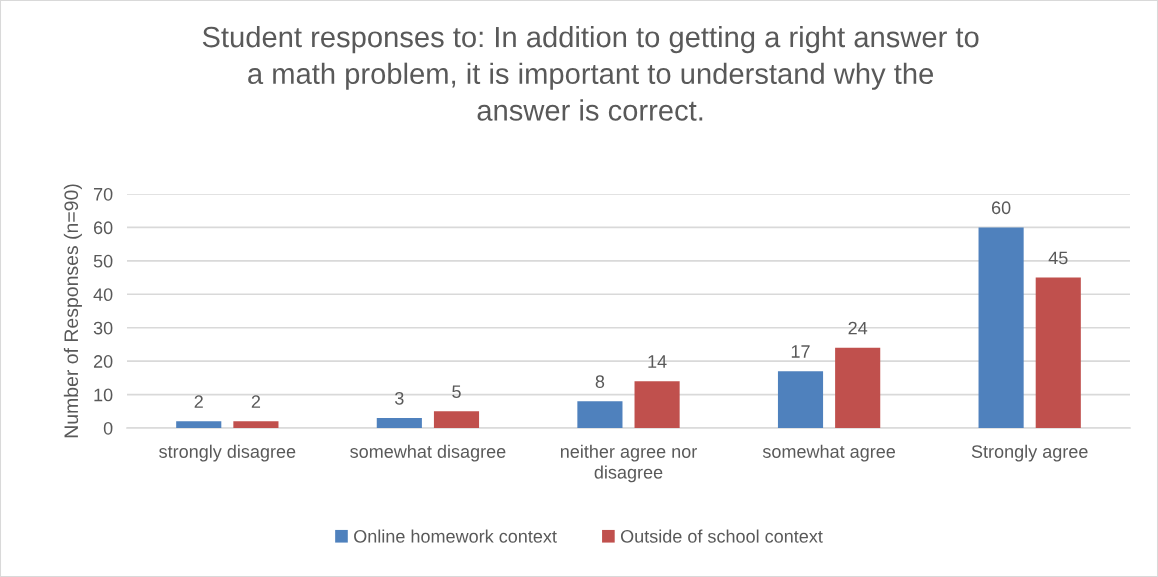 This screenshot has height=577, width=1158. Describe the element at coordinates (721, 536) in the screenshot. I see `legend-label: Outside of school context` at that location.